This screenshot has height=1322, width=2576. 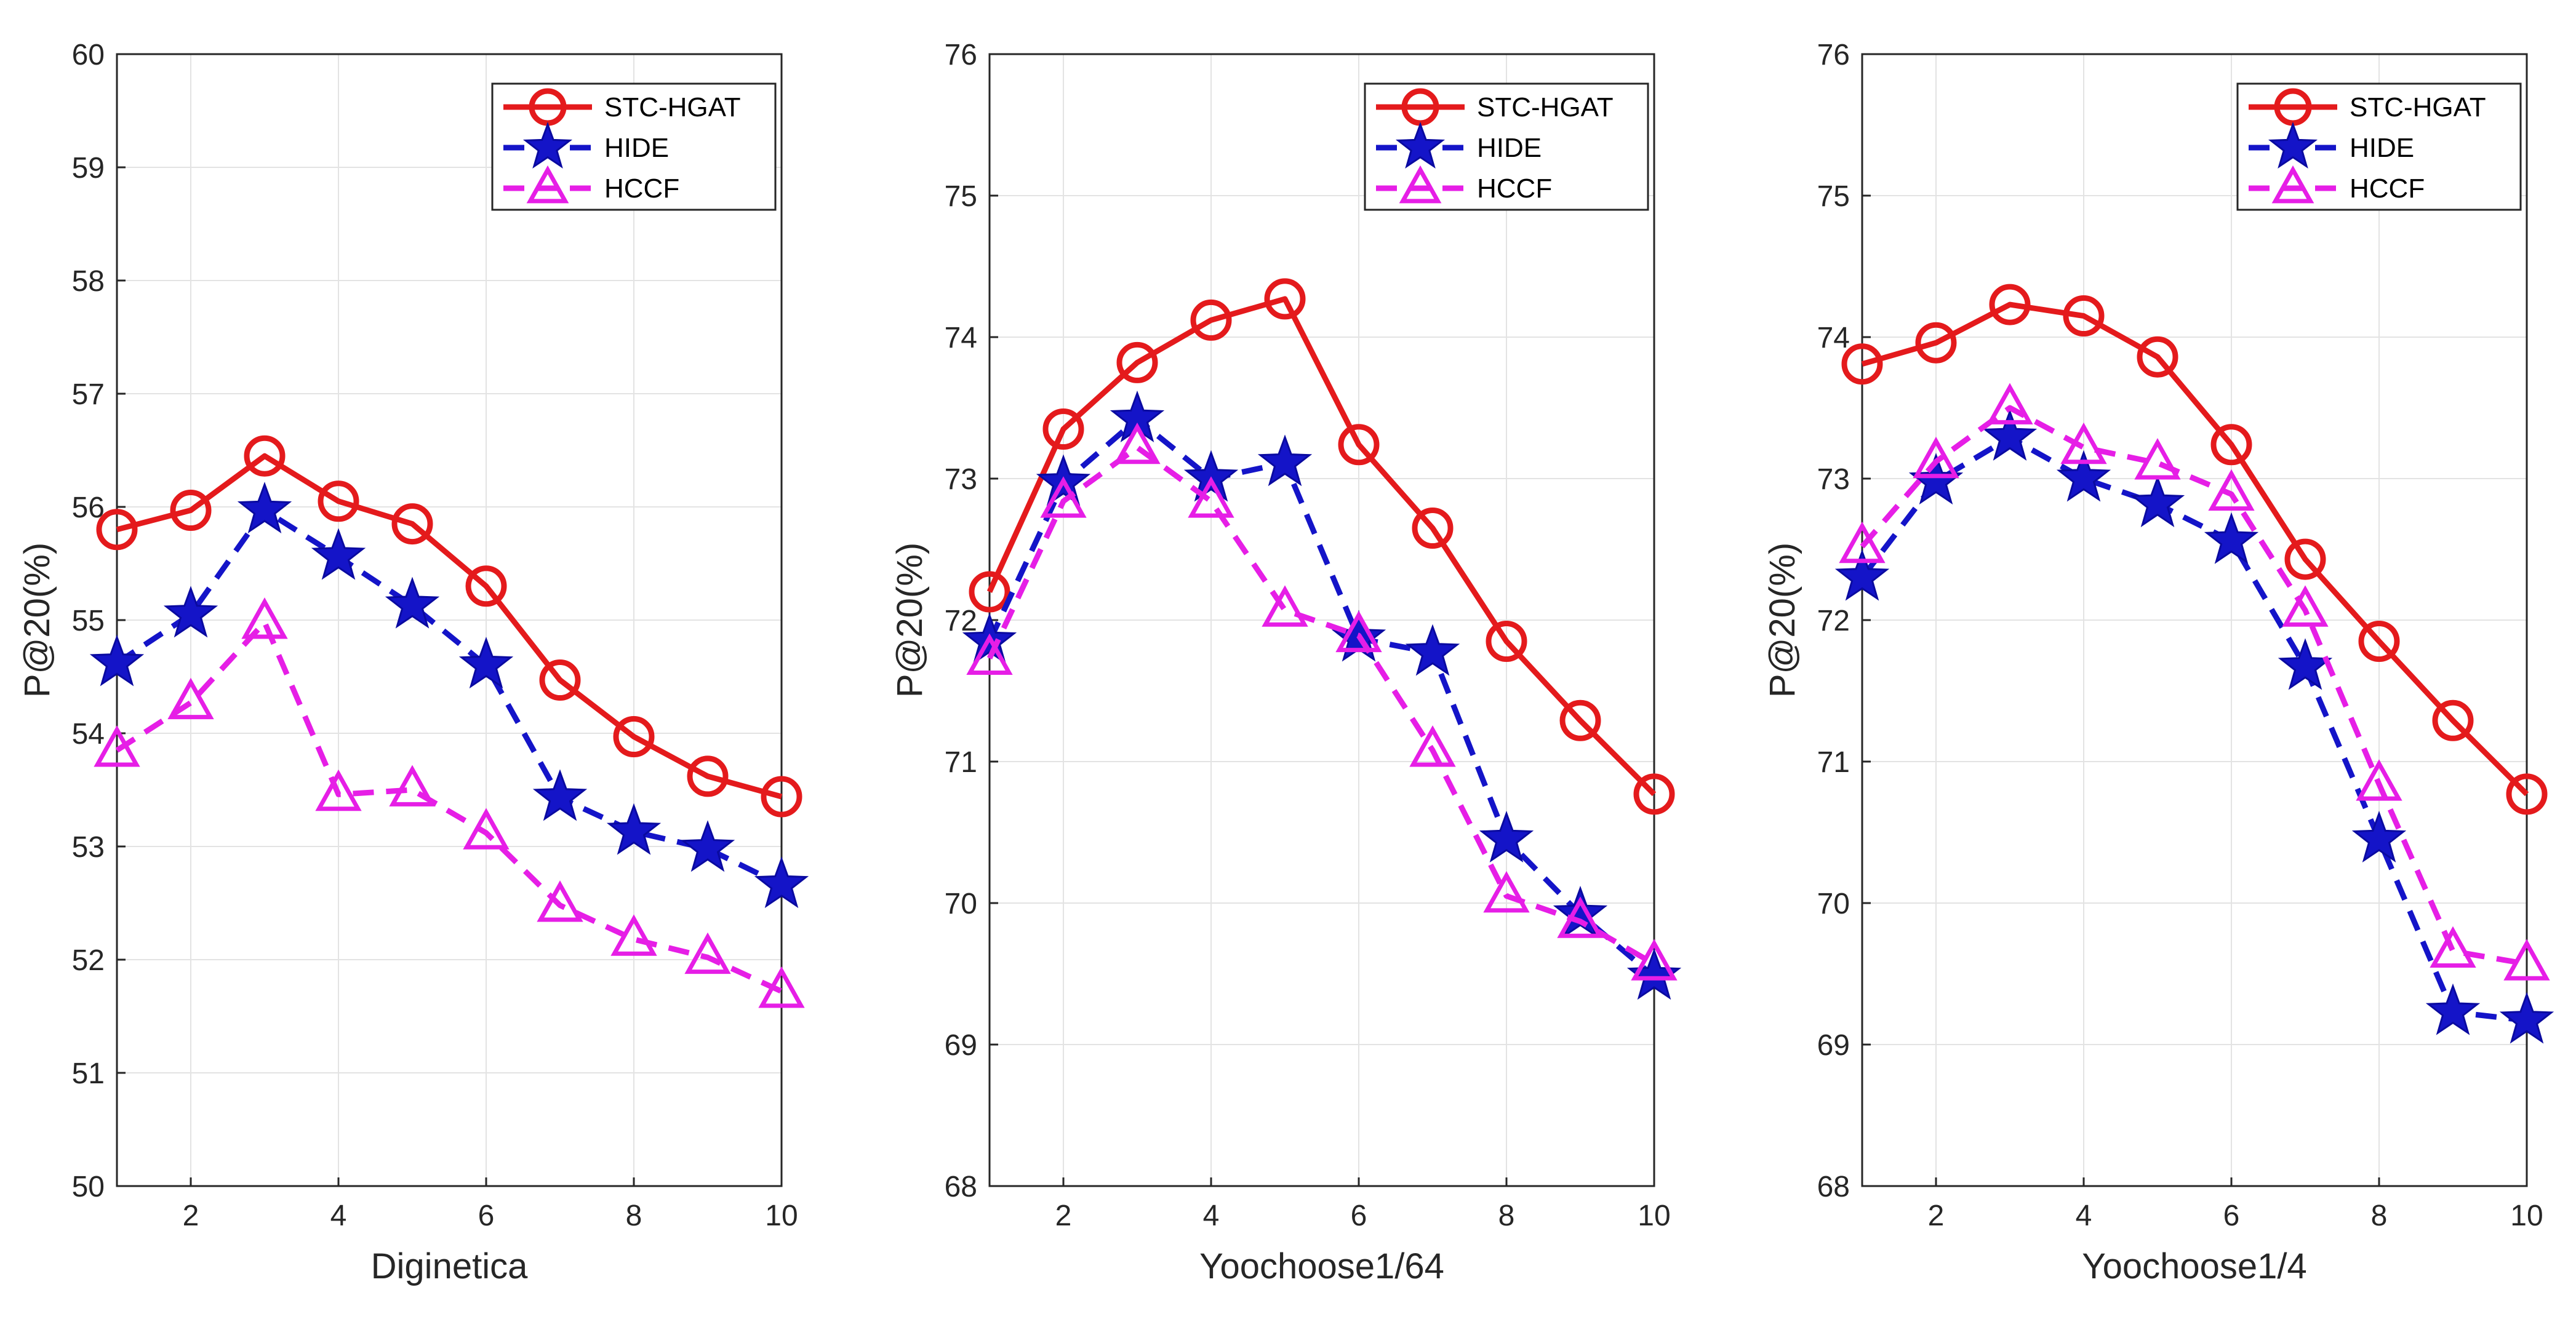 I want to click on x-axis-label: Yoochoose1/64, so click(x=1321, y=1266).